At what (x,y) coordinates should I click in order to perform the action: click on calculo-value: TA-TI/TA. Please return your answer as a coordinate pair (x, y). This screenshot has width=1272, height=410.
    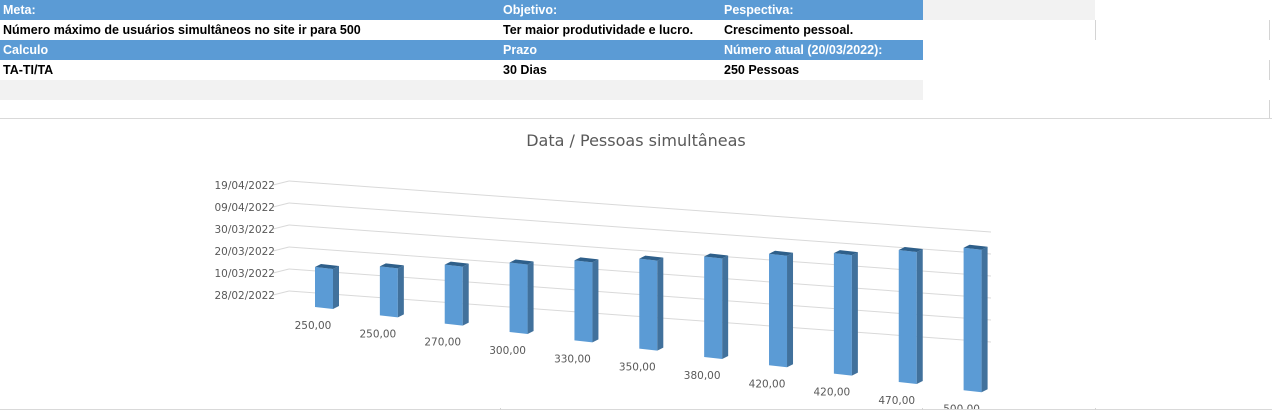
    Looking at the image, I should click on (250, 70).